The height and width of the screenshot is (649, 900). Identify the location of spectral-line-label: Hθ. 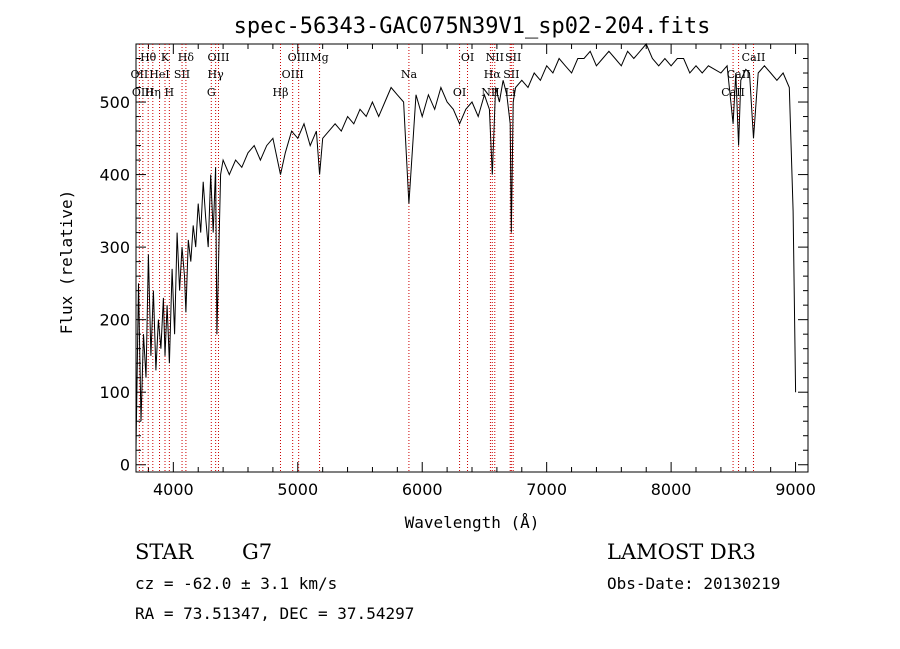
(148, 57).